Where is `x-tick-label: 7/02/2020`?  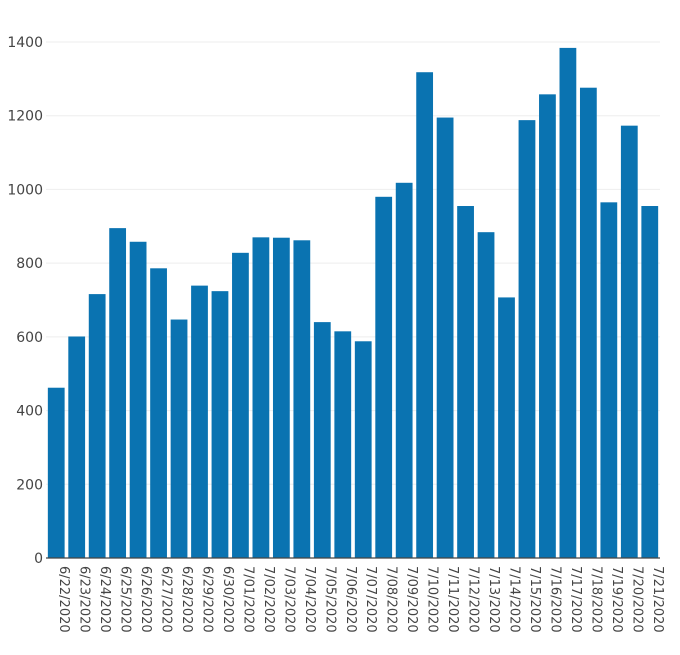 x-tick-label: 7/02/2020 is located at coordinates (268, 599).